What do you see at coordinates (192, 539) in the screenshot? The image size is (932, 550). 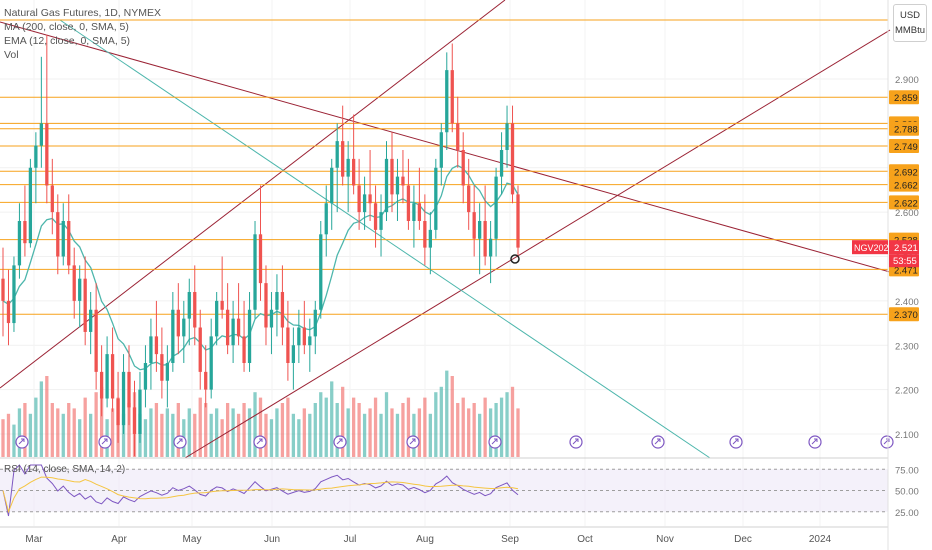 I see `time-tick-label: May` at bounding box center [192, 539].